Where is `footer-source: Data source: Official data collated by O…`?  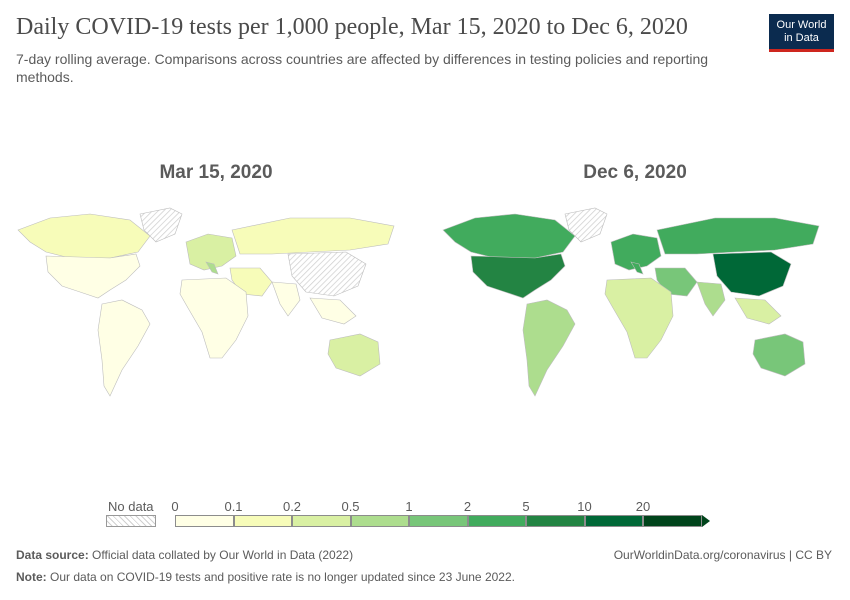
footer-source: Data source: Official data collated by O… is located at coordinates (184, 555).